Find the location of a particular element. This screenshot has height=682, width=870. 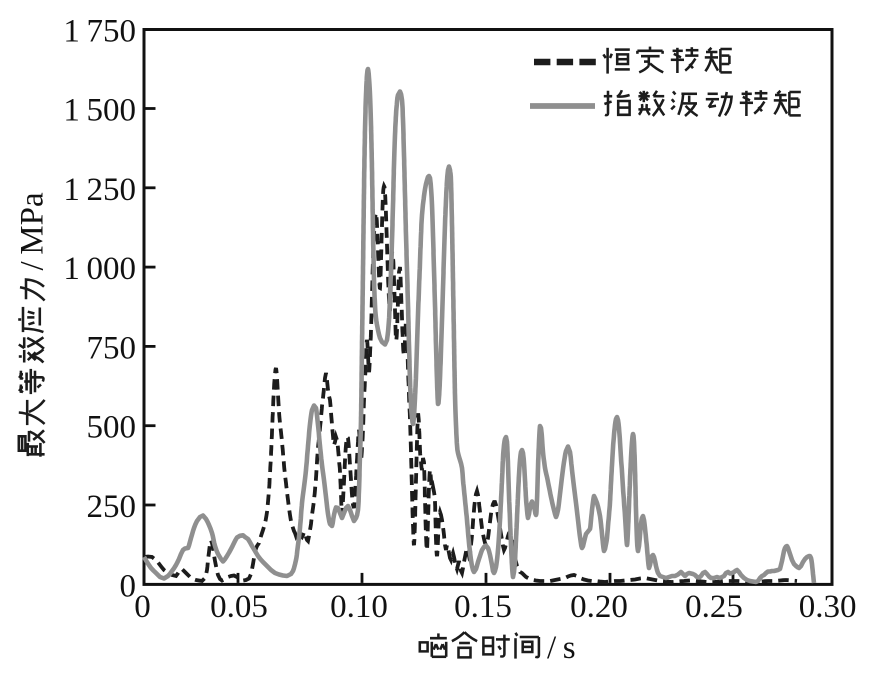

svg-text: 500 is located at coordinates (112, 428).